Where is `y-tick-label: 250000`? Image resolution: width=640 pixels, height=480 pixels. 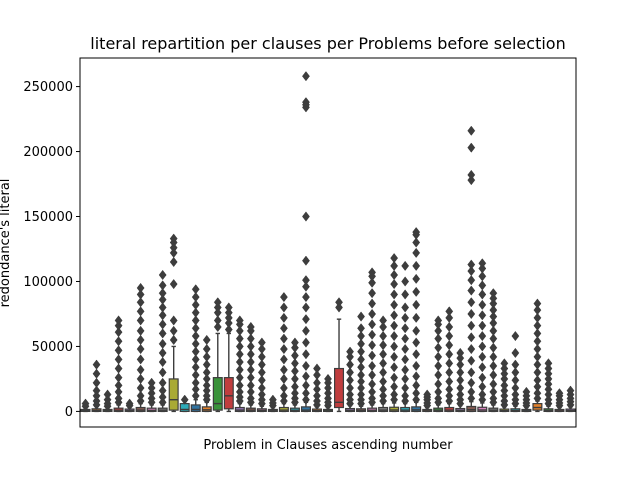 y-tick-label: 250000 is located at coordinates (48, 87).